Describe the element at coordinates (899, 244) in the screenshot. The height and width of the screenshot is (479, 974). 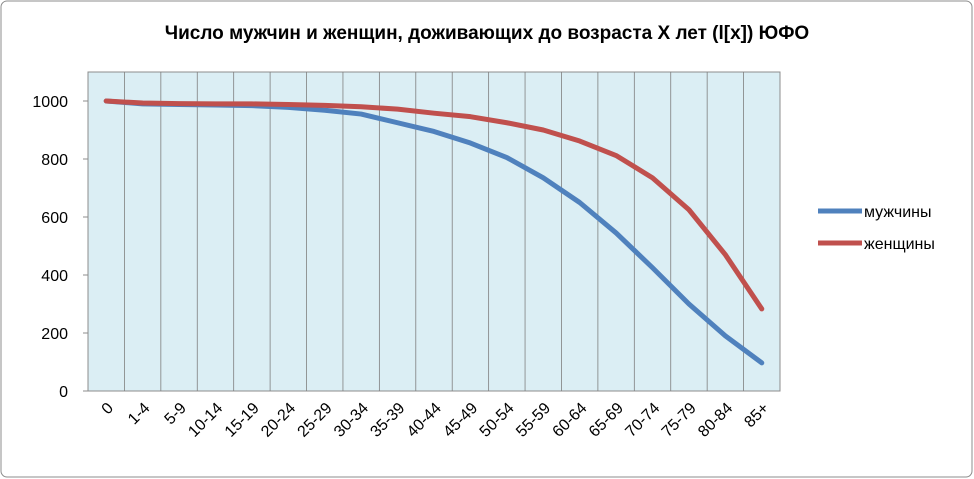
I see `legend-label: женщины` at that location.